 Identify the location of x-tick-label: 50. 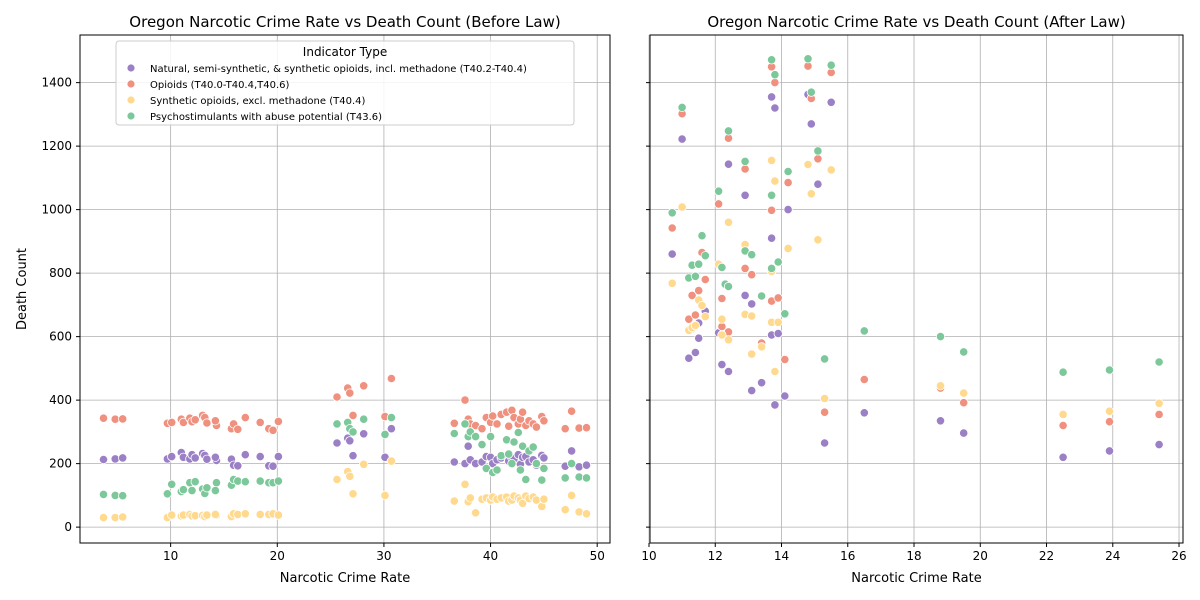
(597, 556).